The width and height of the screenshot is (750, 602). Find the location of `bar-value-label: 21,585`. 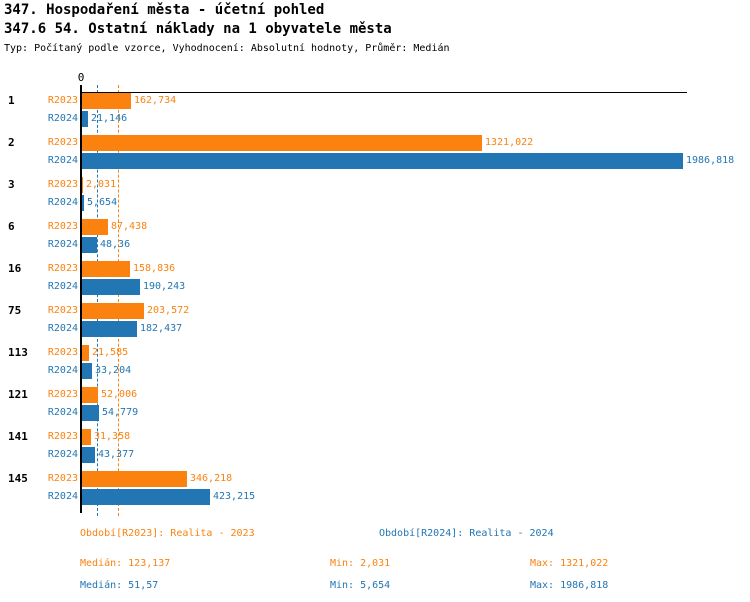

bar-value-label: 21,585 is located at coordinates (110, 352).